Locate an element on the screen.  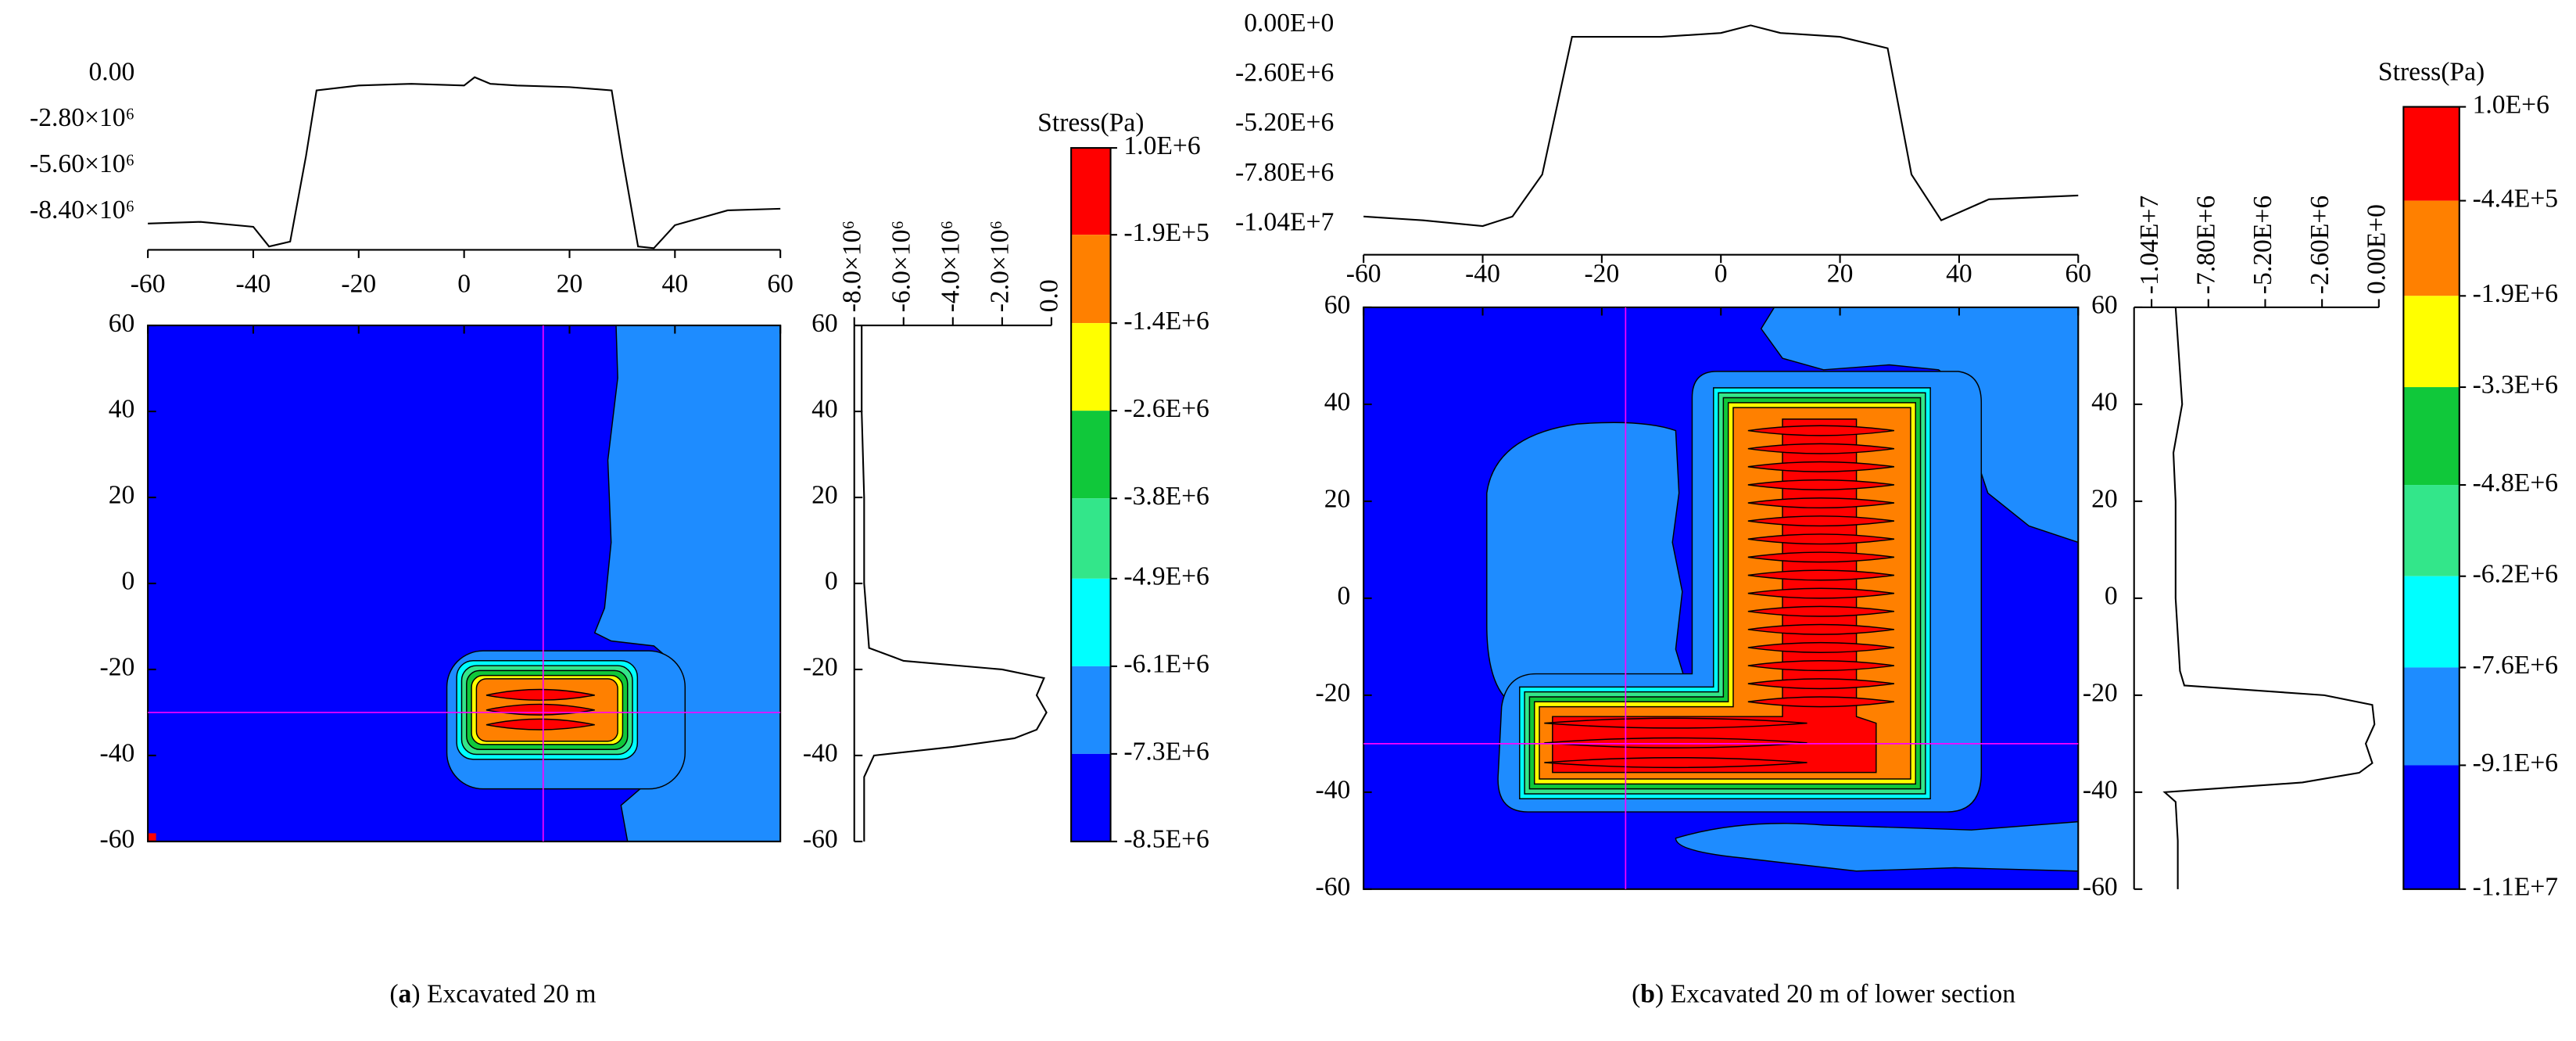
colorbar-tick-label: -4.9E+6 is located at coordinates (1166, 576).